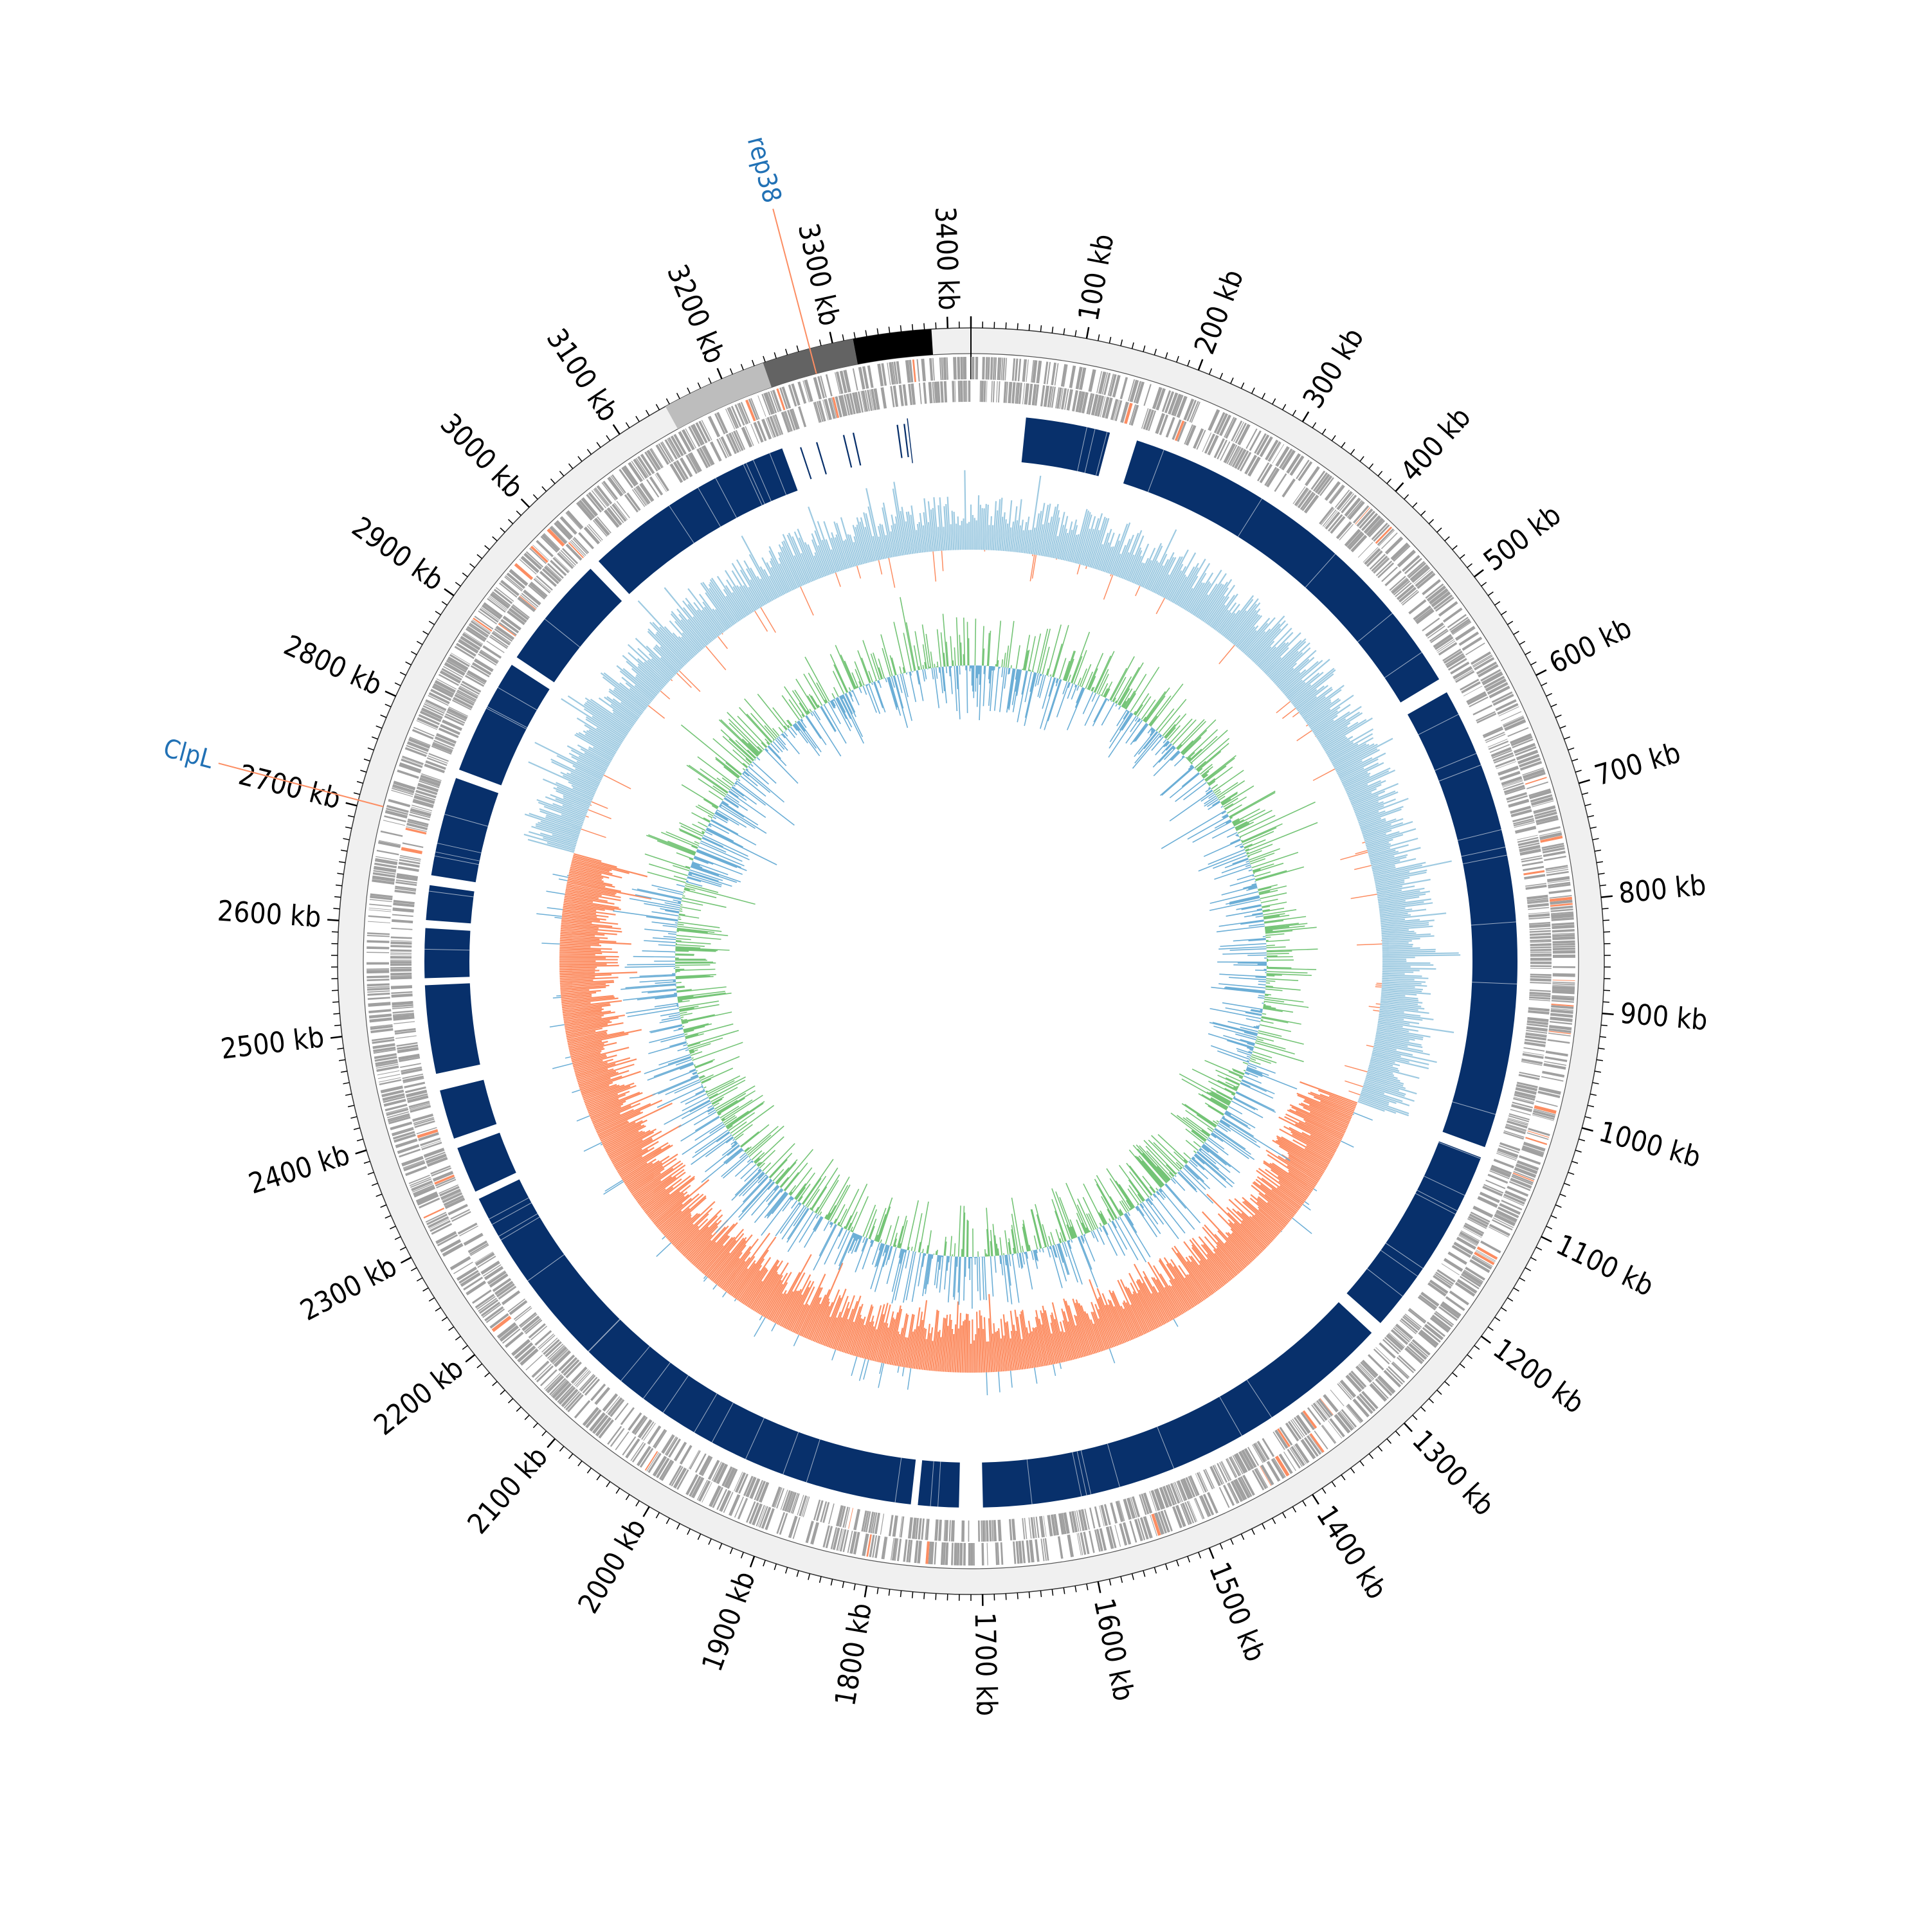  Describe the element at coordinates (333, 665) in the screenshot. I see `tick-label: 2800 kb` at that location.